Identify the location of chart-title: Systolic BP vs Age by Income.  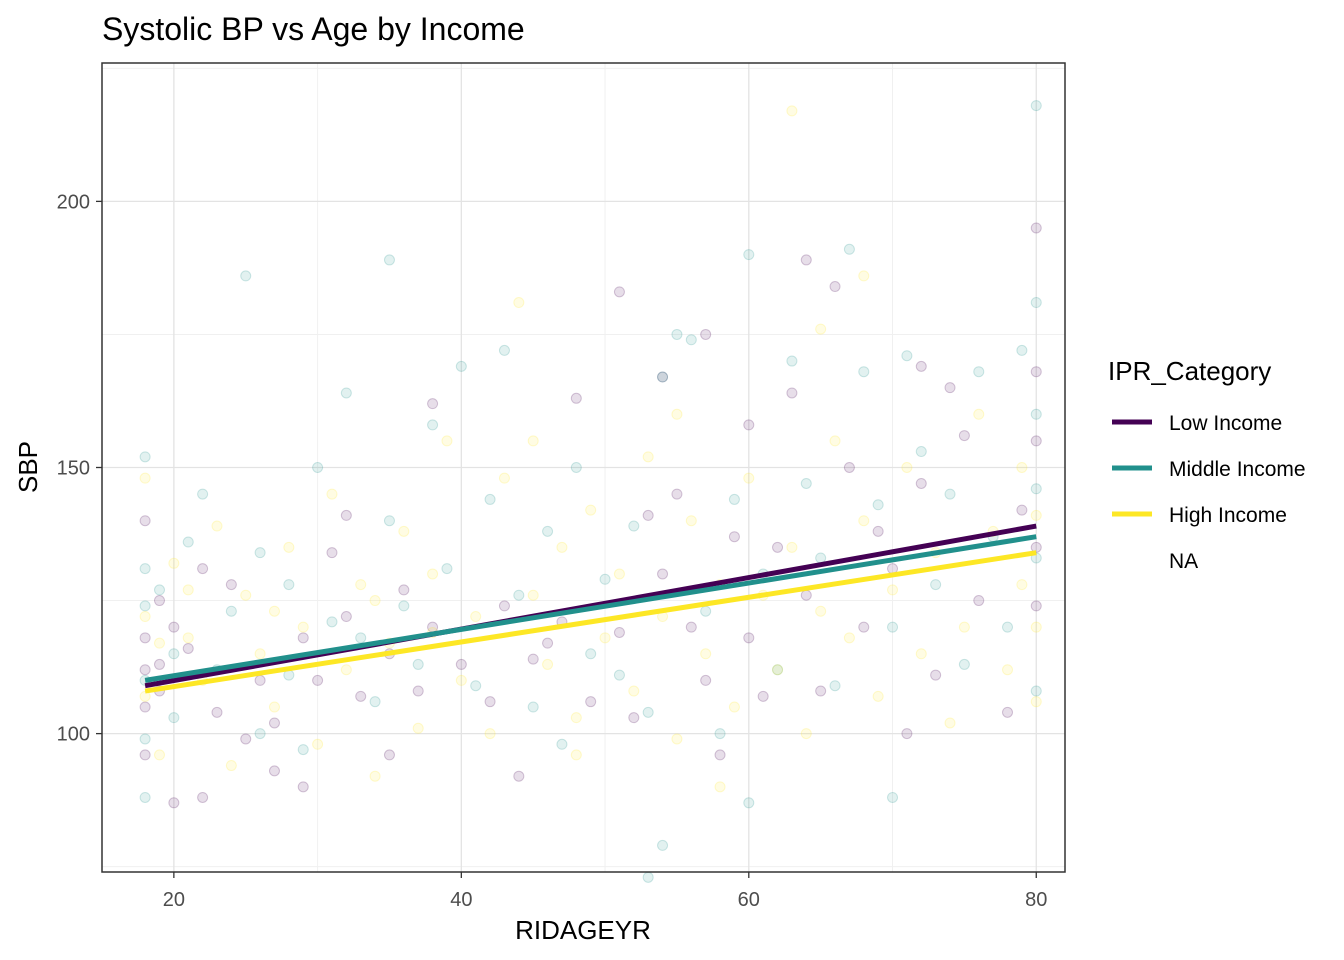
(313, 29).